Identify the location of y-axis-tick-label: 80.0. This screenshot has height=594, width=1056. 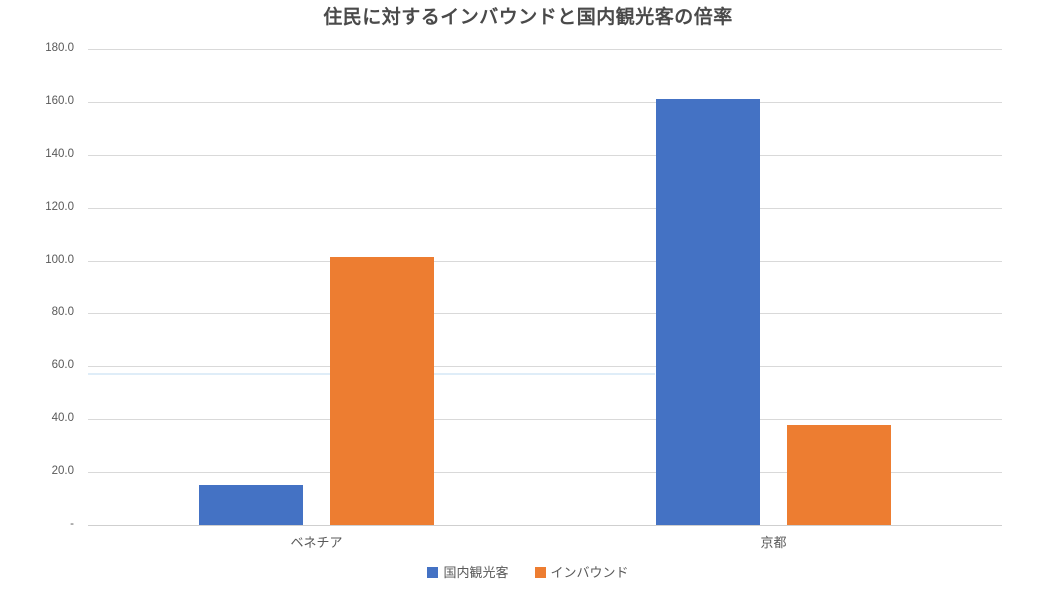
(62, 312).